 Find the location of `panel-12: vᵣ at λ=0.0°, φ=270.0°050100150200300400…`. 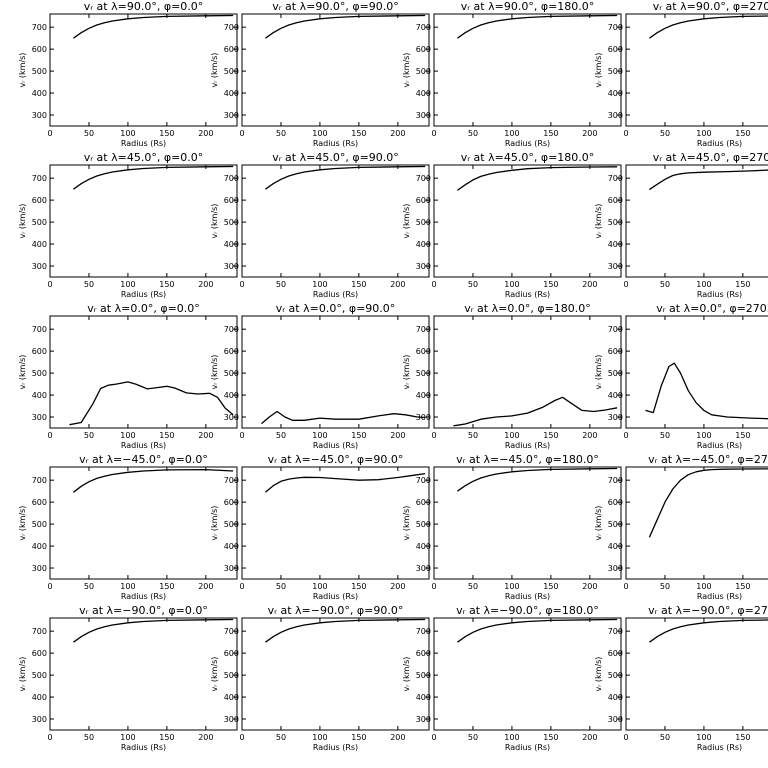

panel-12: vᵣ at λ=0.0°, φ=270.0°050100150200300400… is located at coordinates (681, 376).